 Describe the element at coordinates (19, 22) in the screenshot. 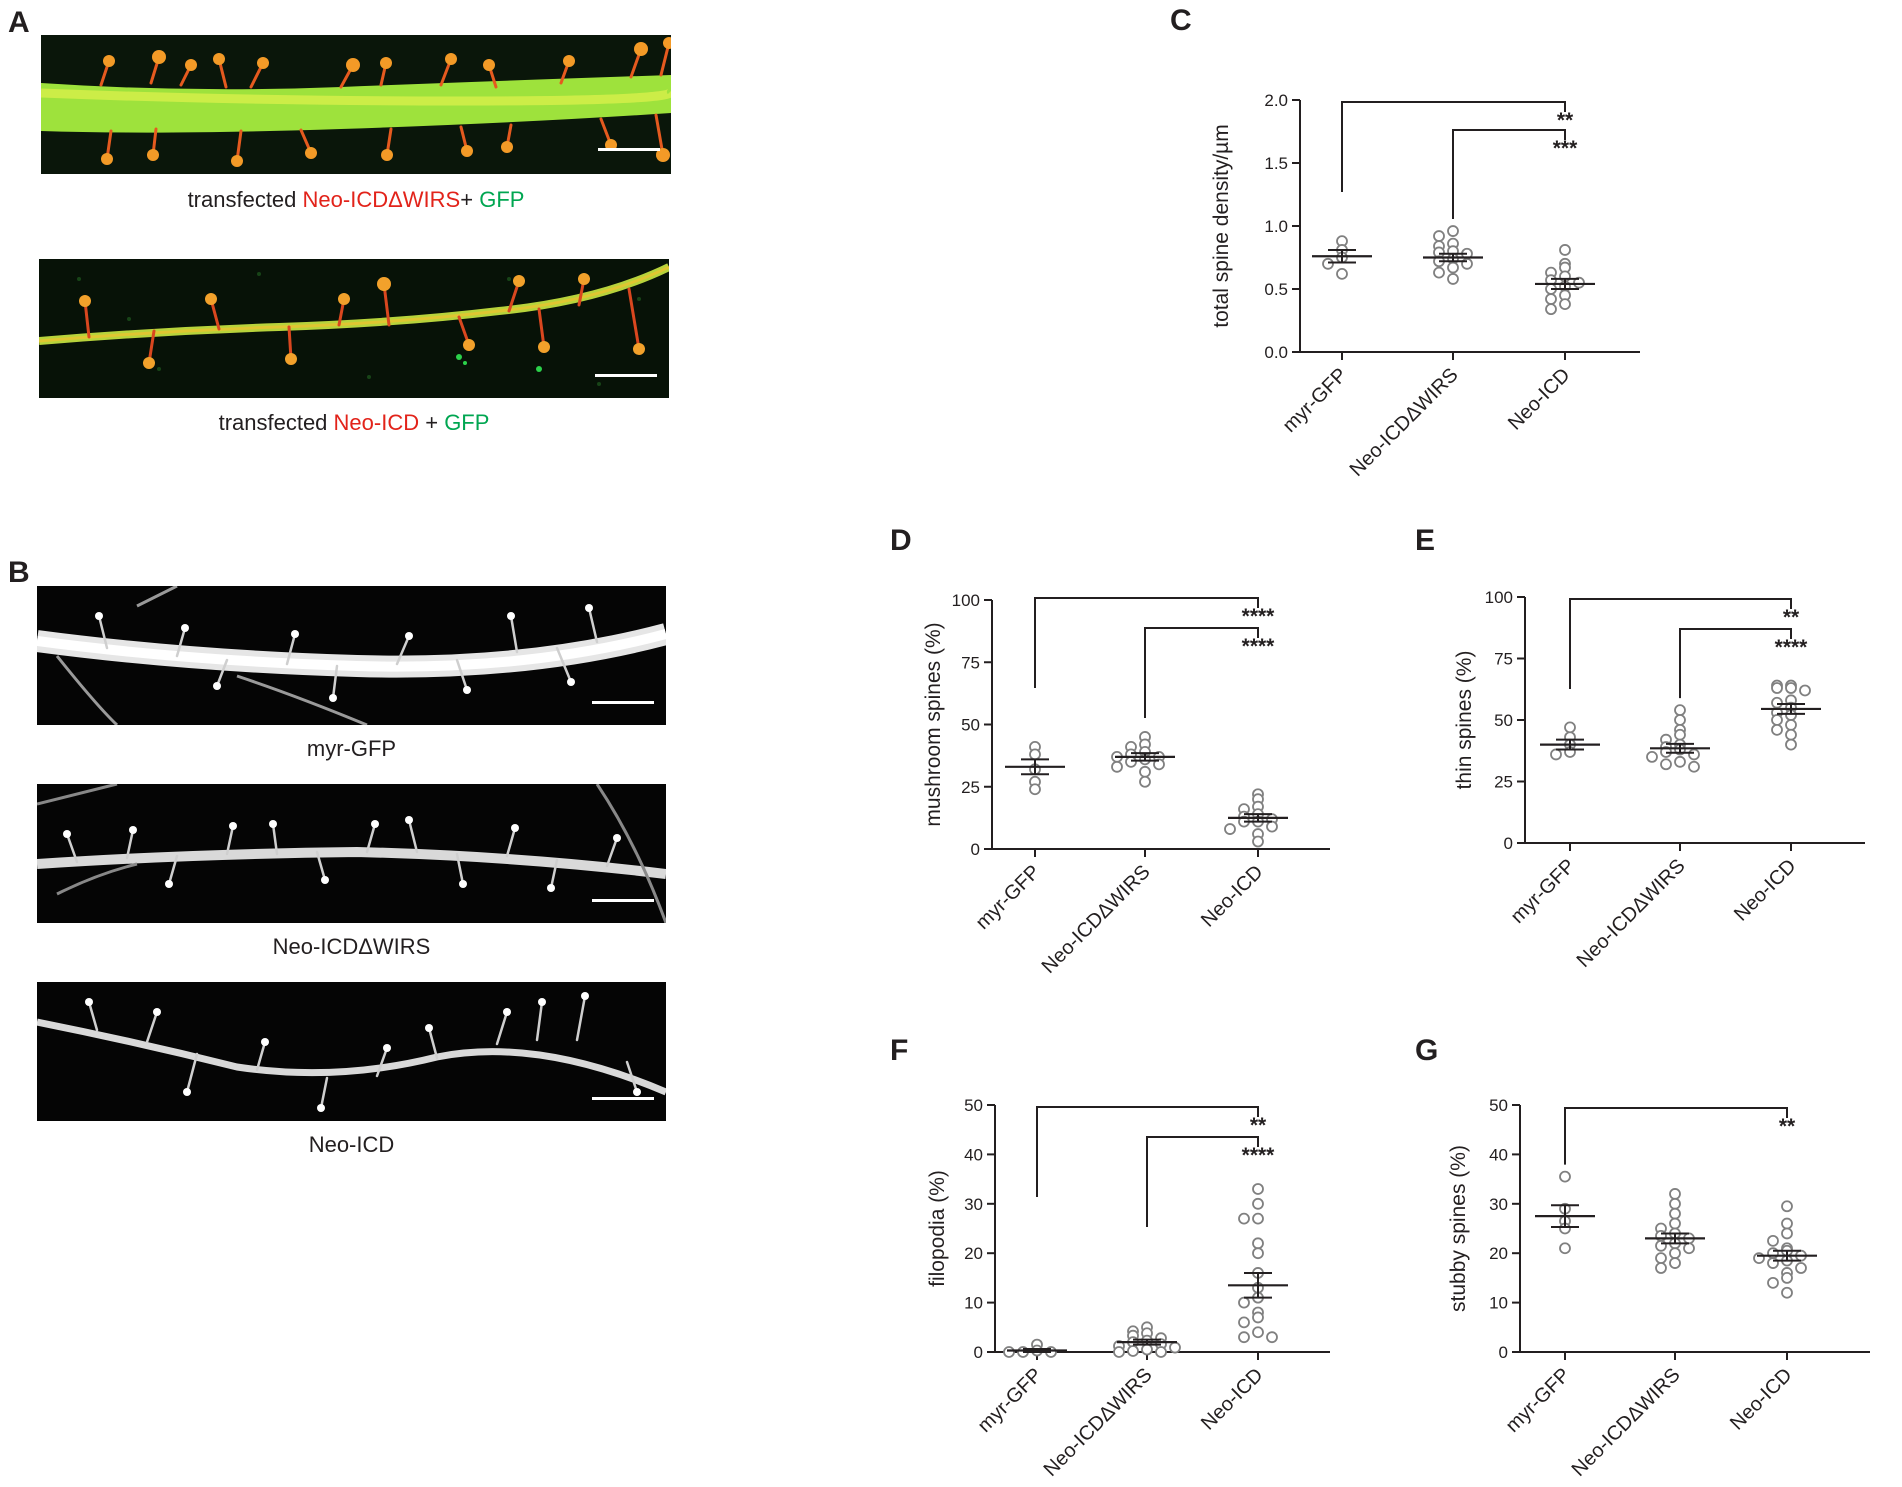

I see `panel-letter-a: A` at that location.